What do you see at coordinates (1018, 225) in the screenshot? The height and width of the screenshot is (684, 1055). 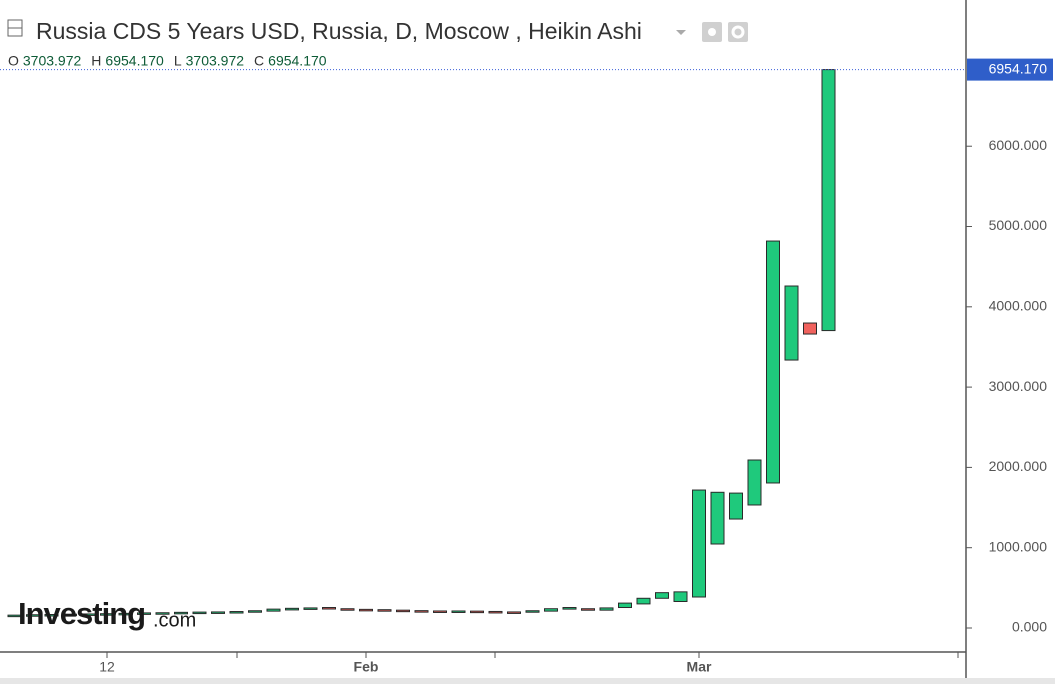 I see `y-tick-label: 5000.000` at bounding box center [1018, 225].